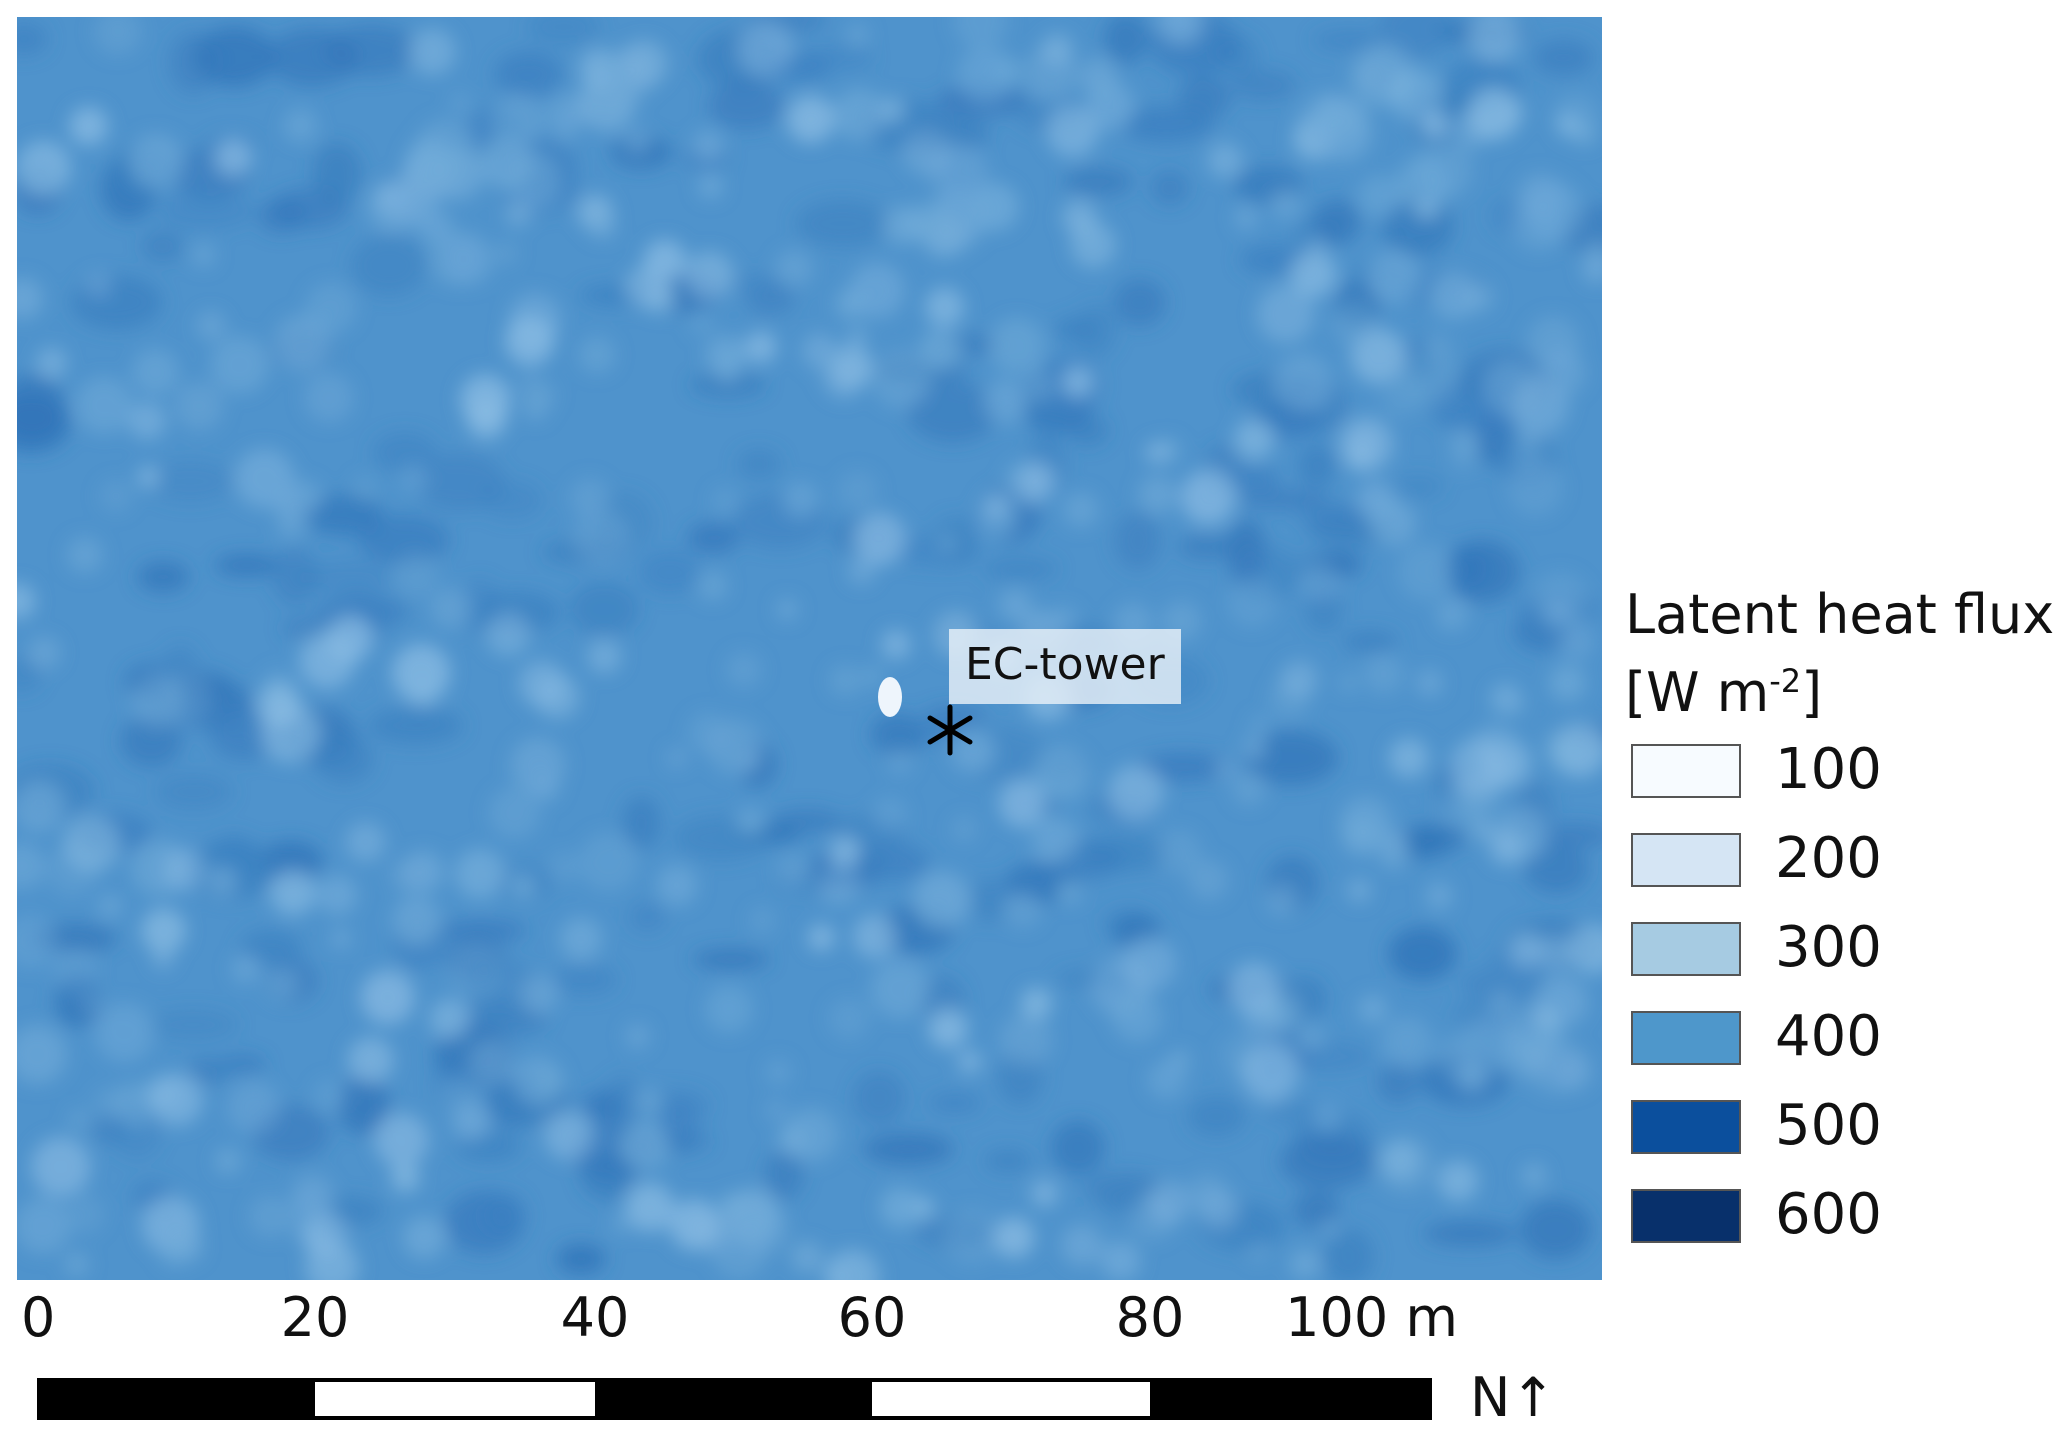 Image resolution: width=2067 pixels, height=1437 pixels. Describe the element at coordinates (1724, 692) in the screenshot. I see `legend-title-unit: [W m-2]` at that location.